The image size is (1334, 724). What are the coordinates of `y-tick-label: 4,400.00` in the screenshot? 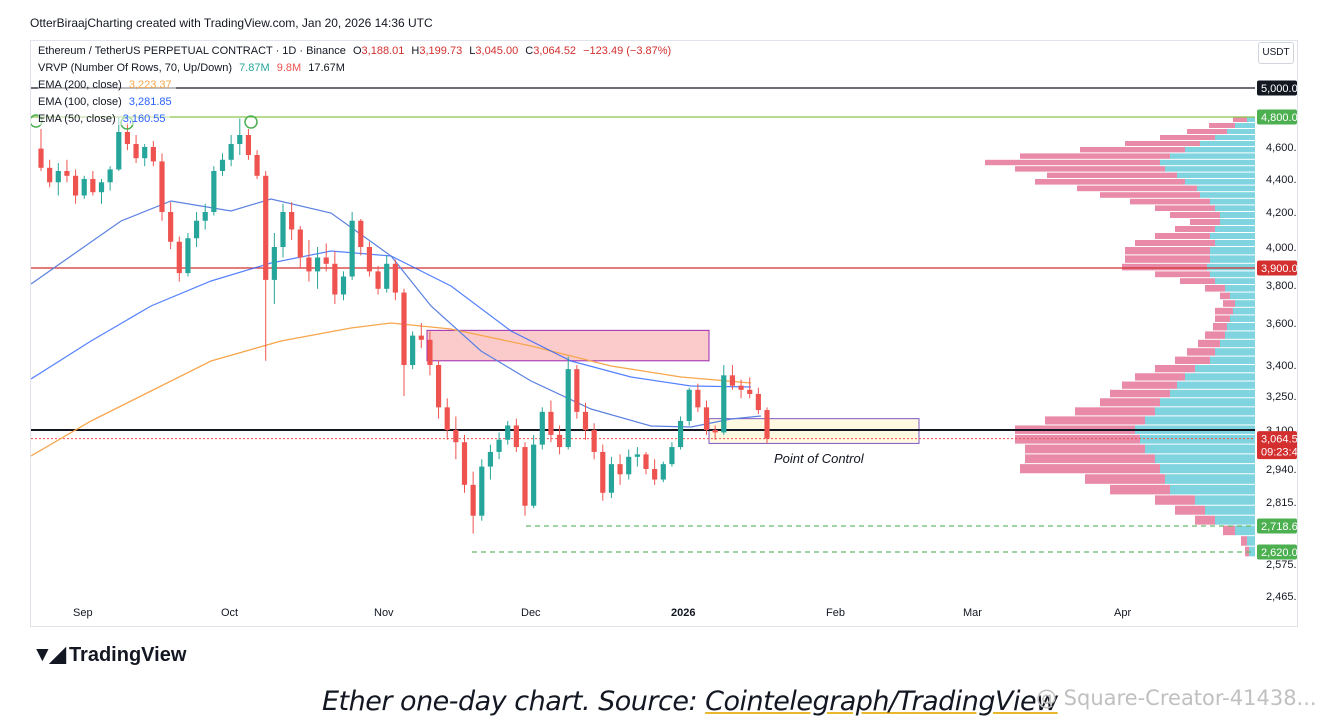 It's located at (1281, 180).